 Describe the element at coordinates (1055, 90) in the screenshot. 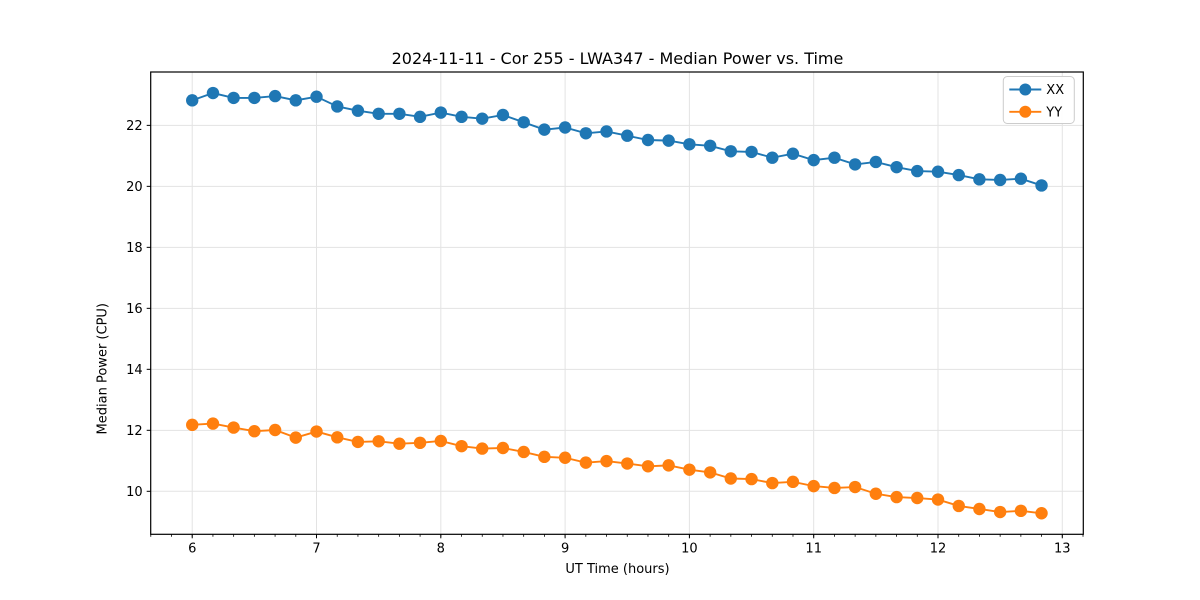

I see `legend-label-XX: XX` at that location.